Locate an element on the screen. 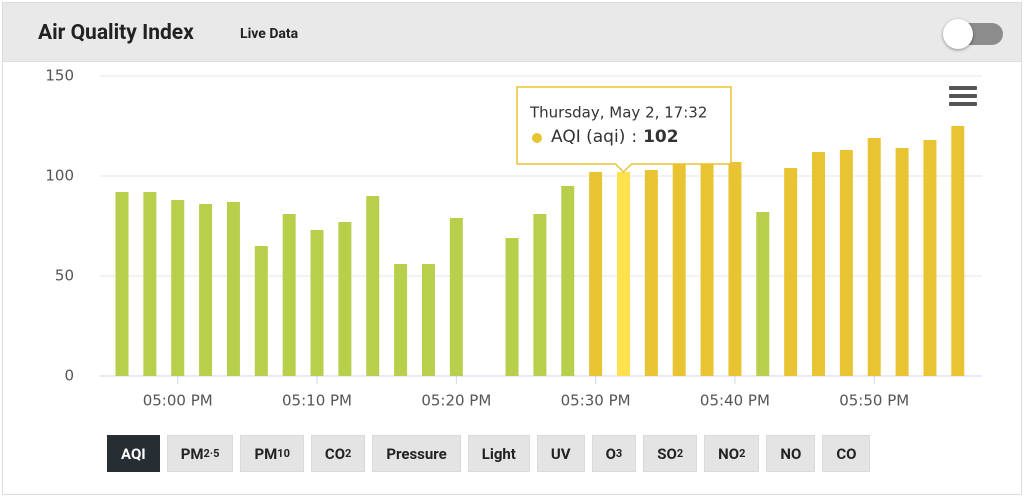 This screenshot has width=1024, height=497. tooltip-series: AQI (aqi) is located at coordinates (588, 137).